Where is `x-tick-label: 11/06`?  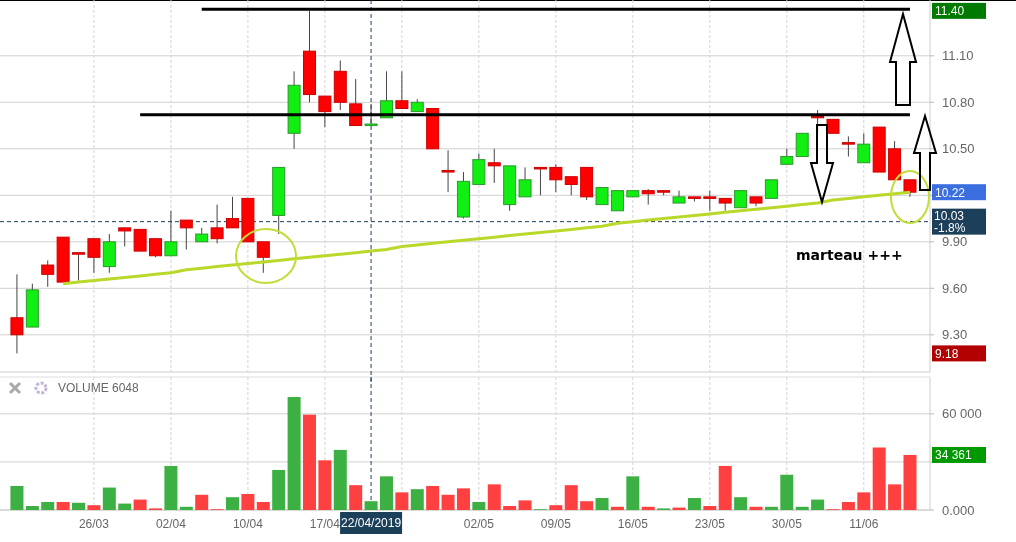 x-tick-label: 11/06 is located at coordinates (864, 524).